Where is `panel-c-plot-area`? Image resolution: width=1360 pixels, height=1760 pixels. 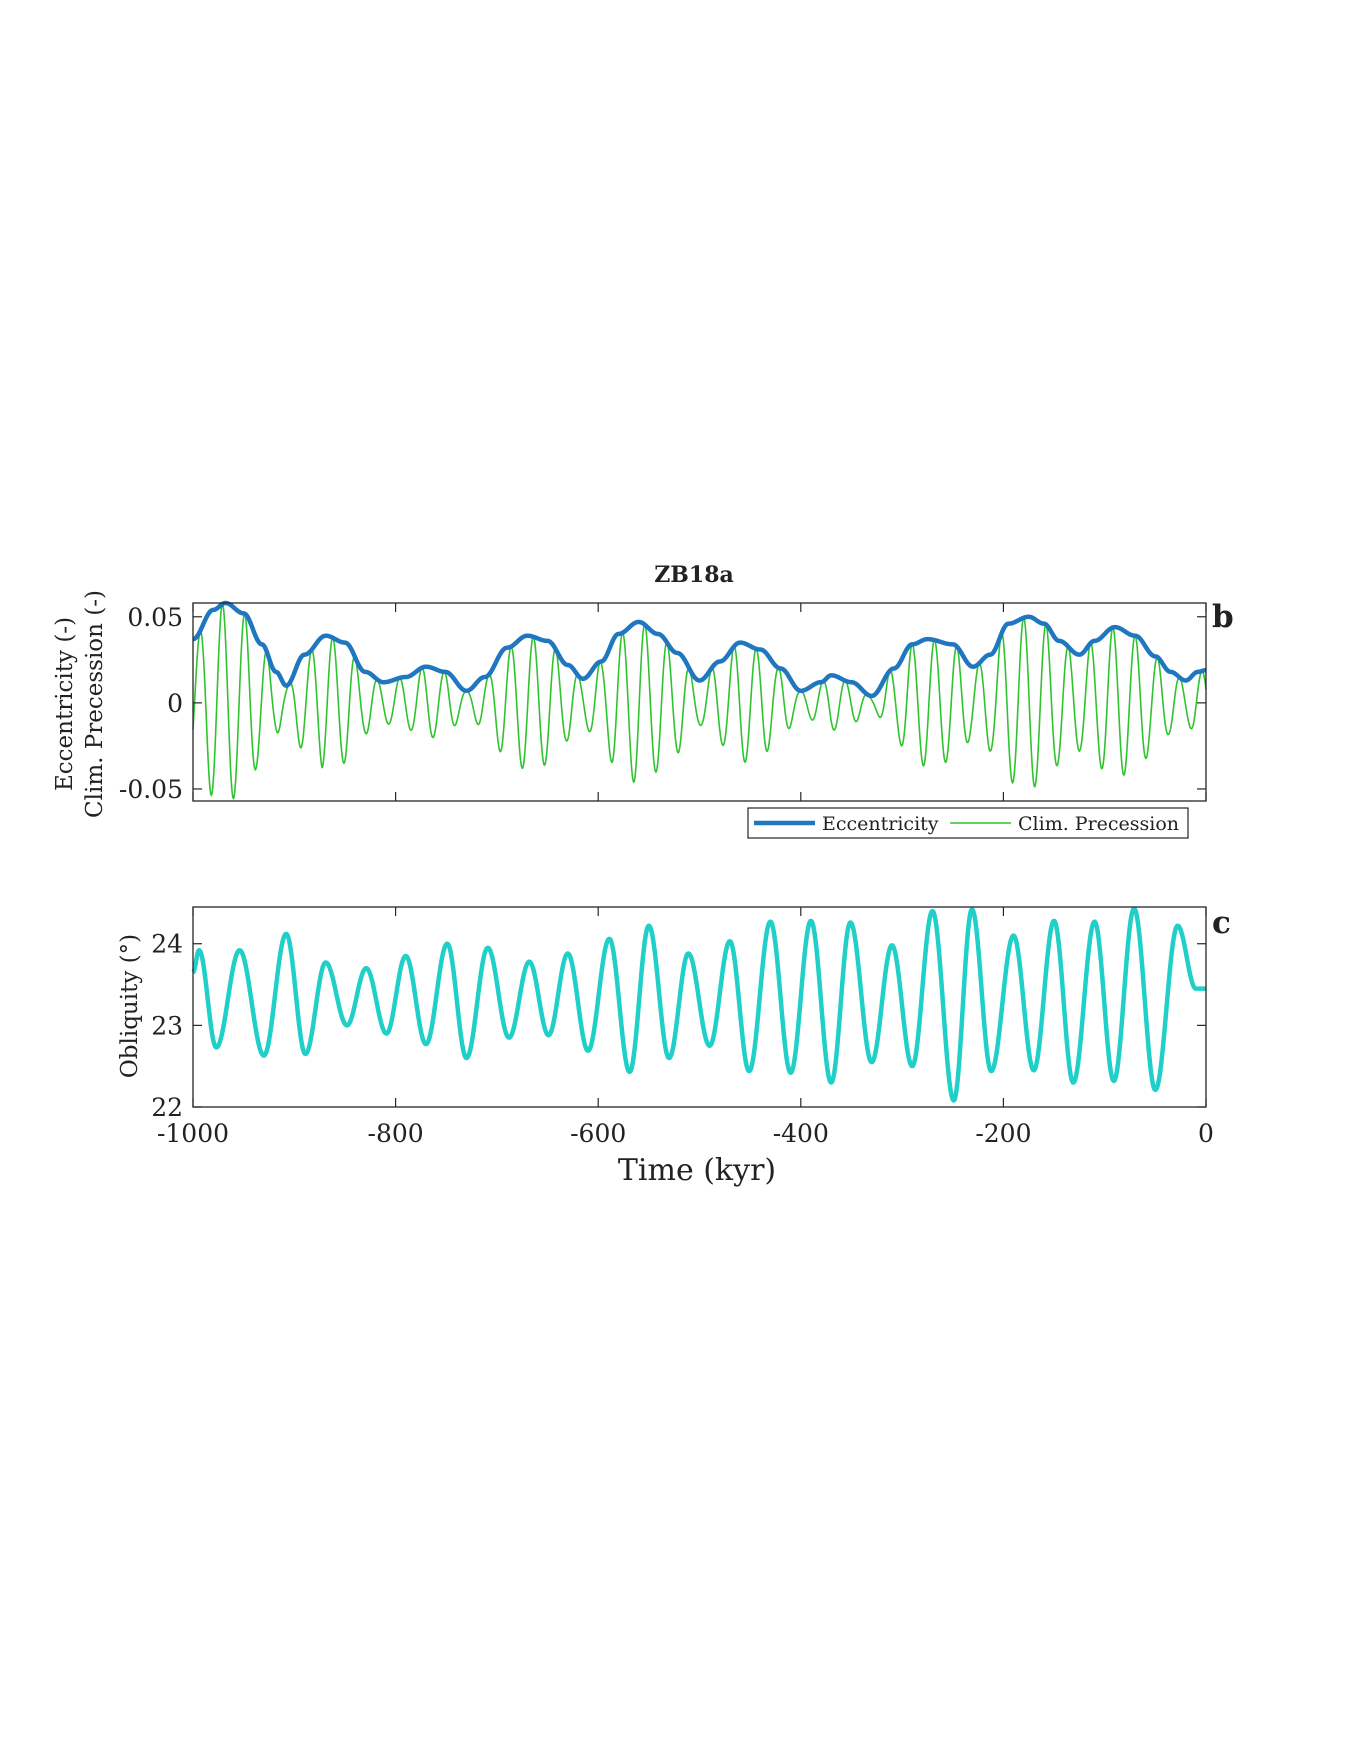 panel-c-plot-area is located at coordinates (699, 1004).